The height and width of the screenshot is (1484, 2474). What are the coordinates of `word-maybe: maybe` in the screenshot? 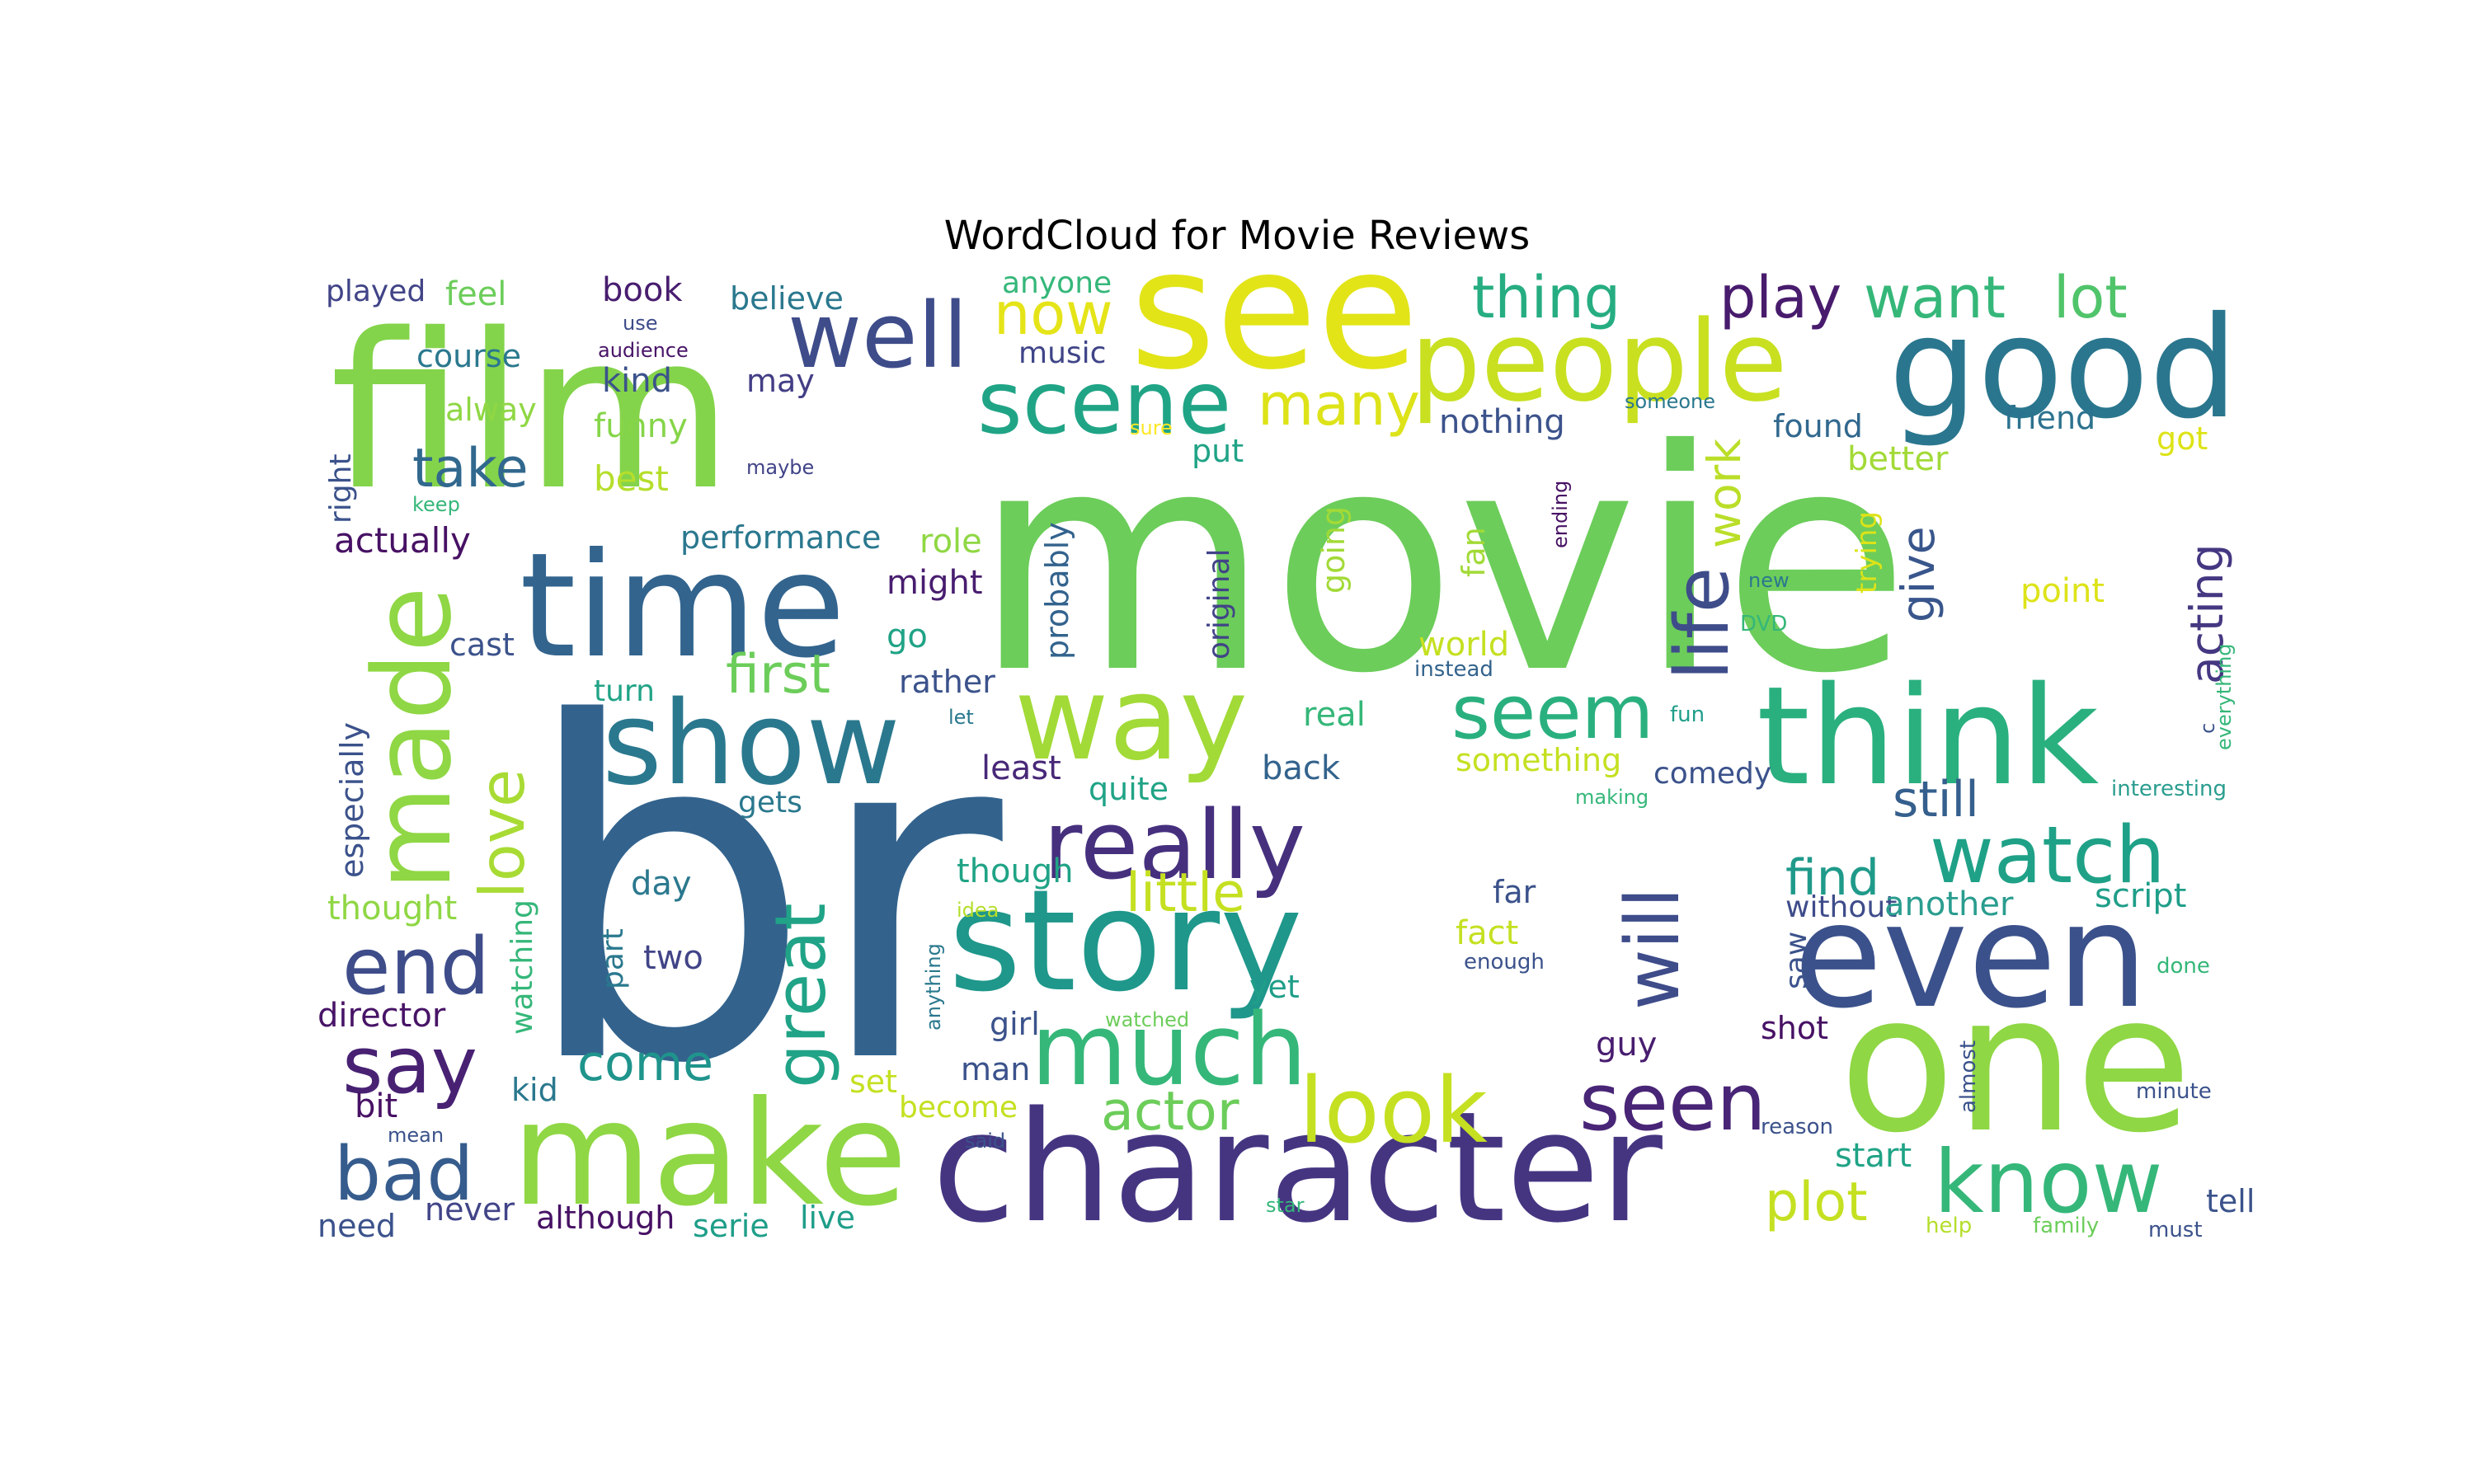 It's located at (780, 468).